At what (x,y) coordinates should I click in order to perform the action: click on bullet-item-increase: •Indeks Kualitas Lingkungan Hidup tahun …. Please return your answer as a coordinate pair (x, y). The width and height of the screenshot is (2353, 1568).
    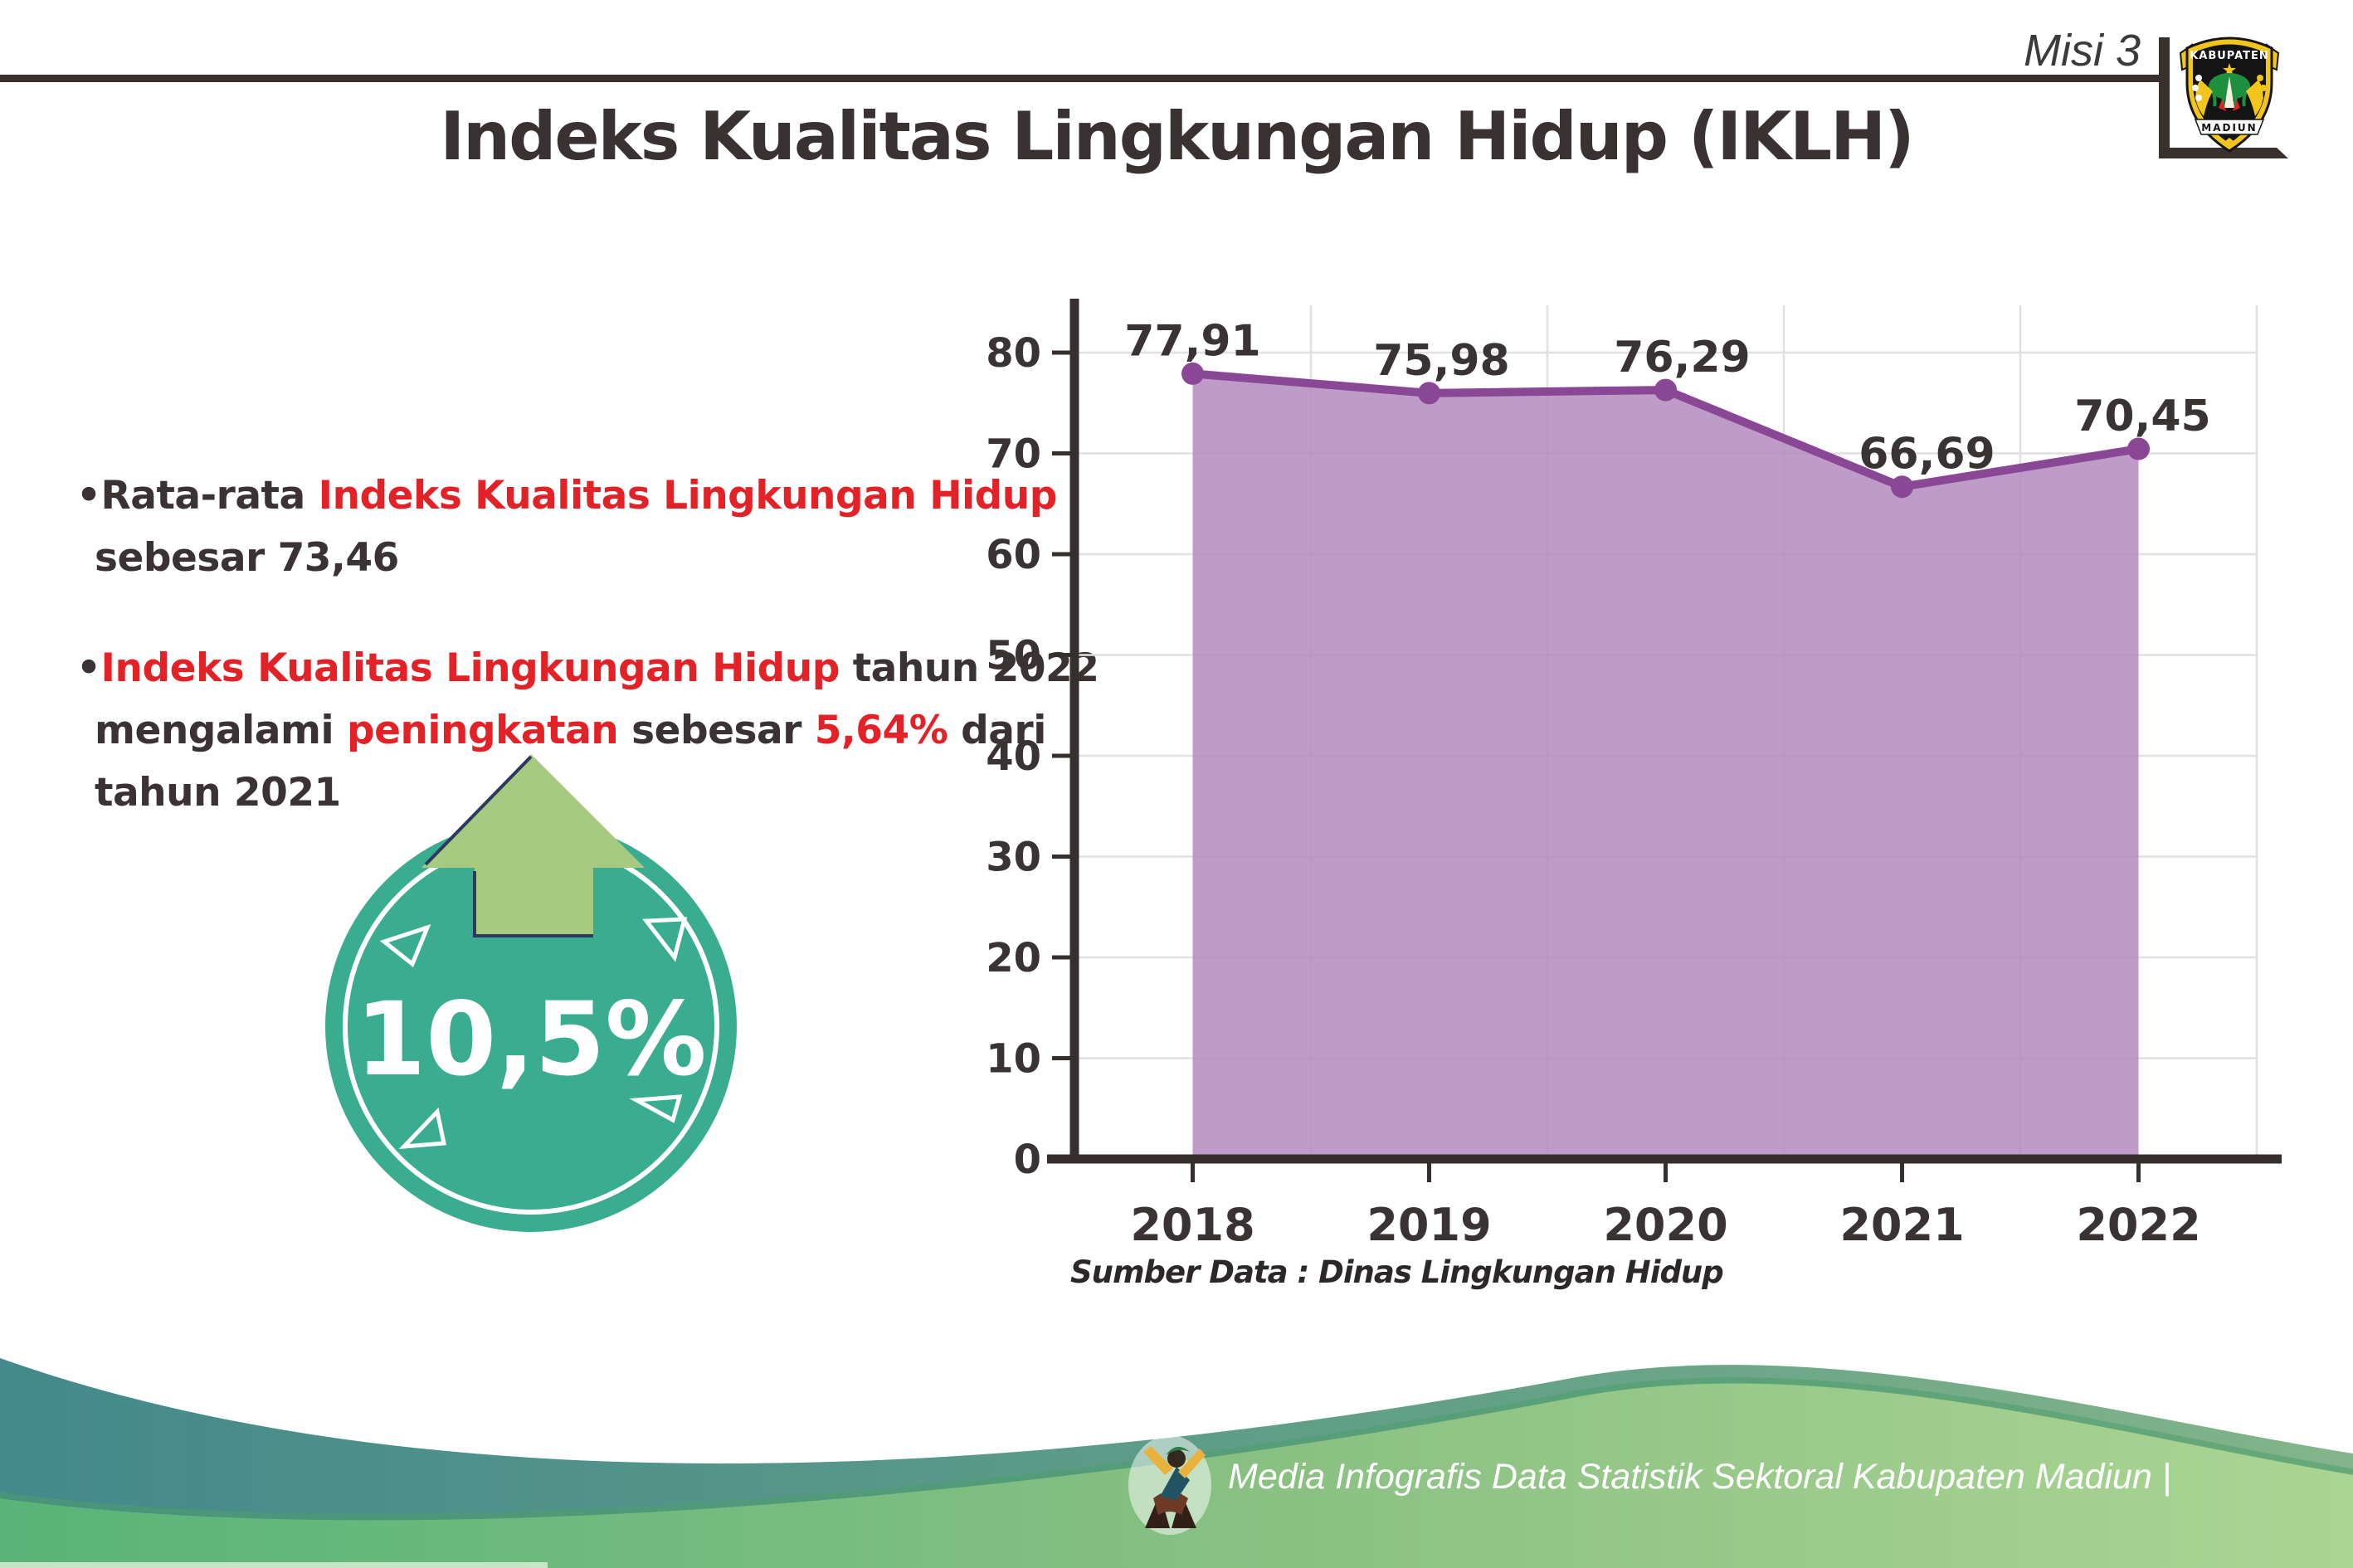
    Looking at the image, I should click on (587, 730).